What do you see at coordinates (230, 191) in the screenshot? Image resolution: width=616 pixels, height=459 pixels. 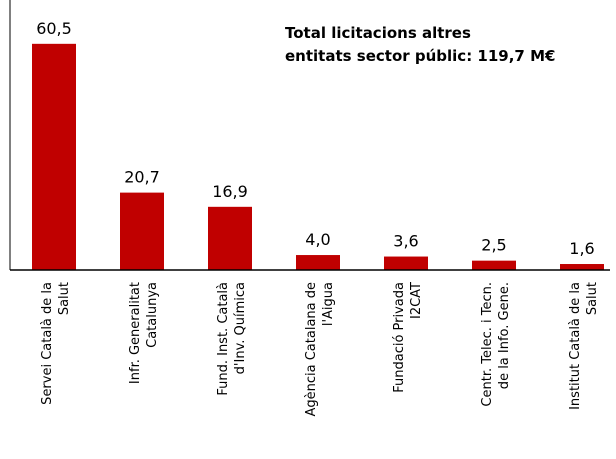 I see `value-label: 16,9` at bounding box center [230, 191].